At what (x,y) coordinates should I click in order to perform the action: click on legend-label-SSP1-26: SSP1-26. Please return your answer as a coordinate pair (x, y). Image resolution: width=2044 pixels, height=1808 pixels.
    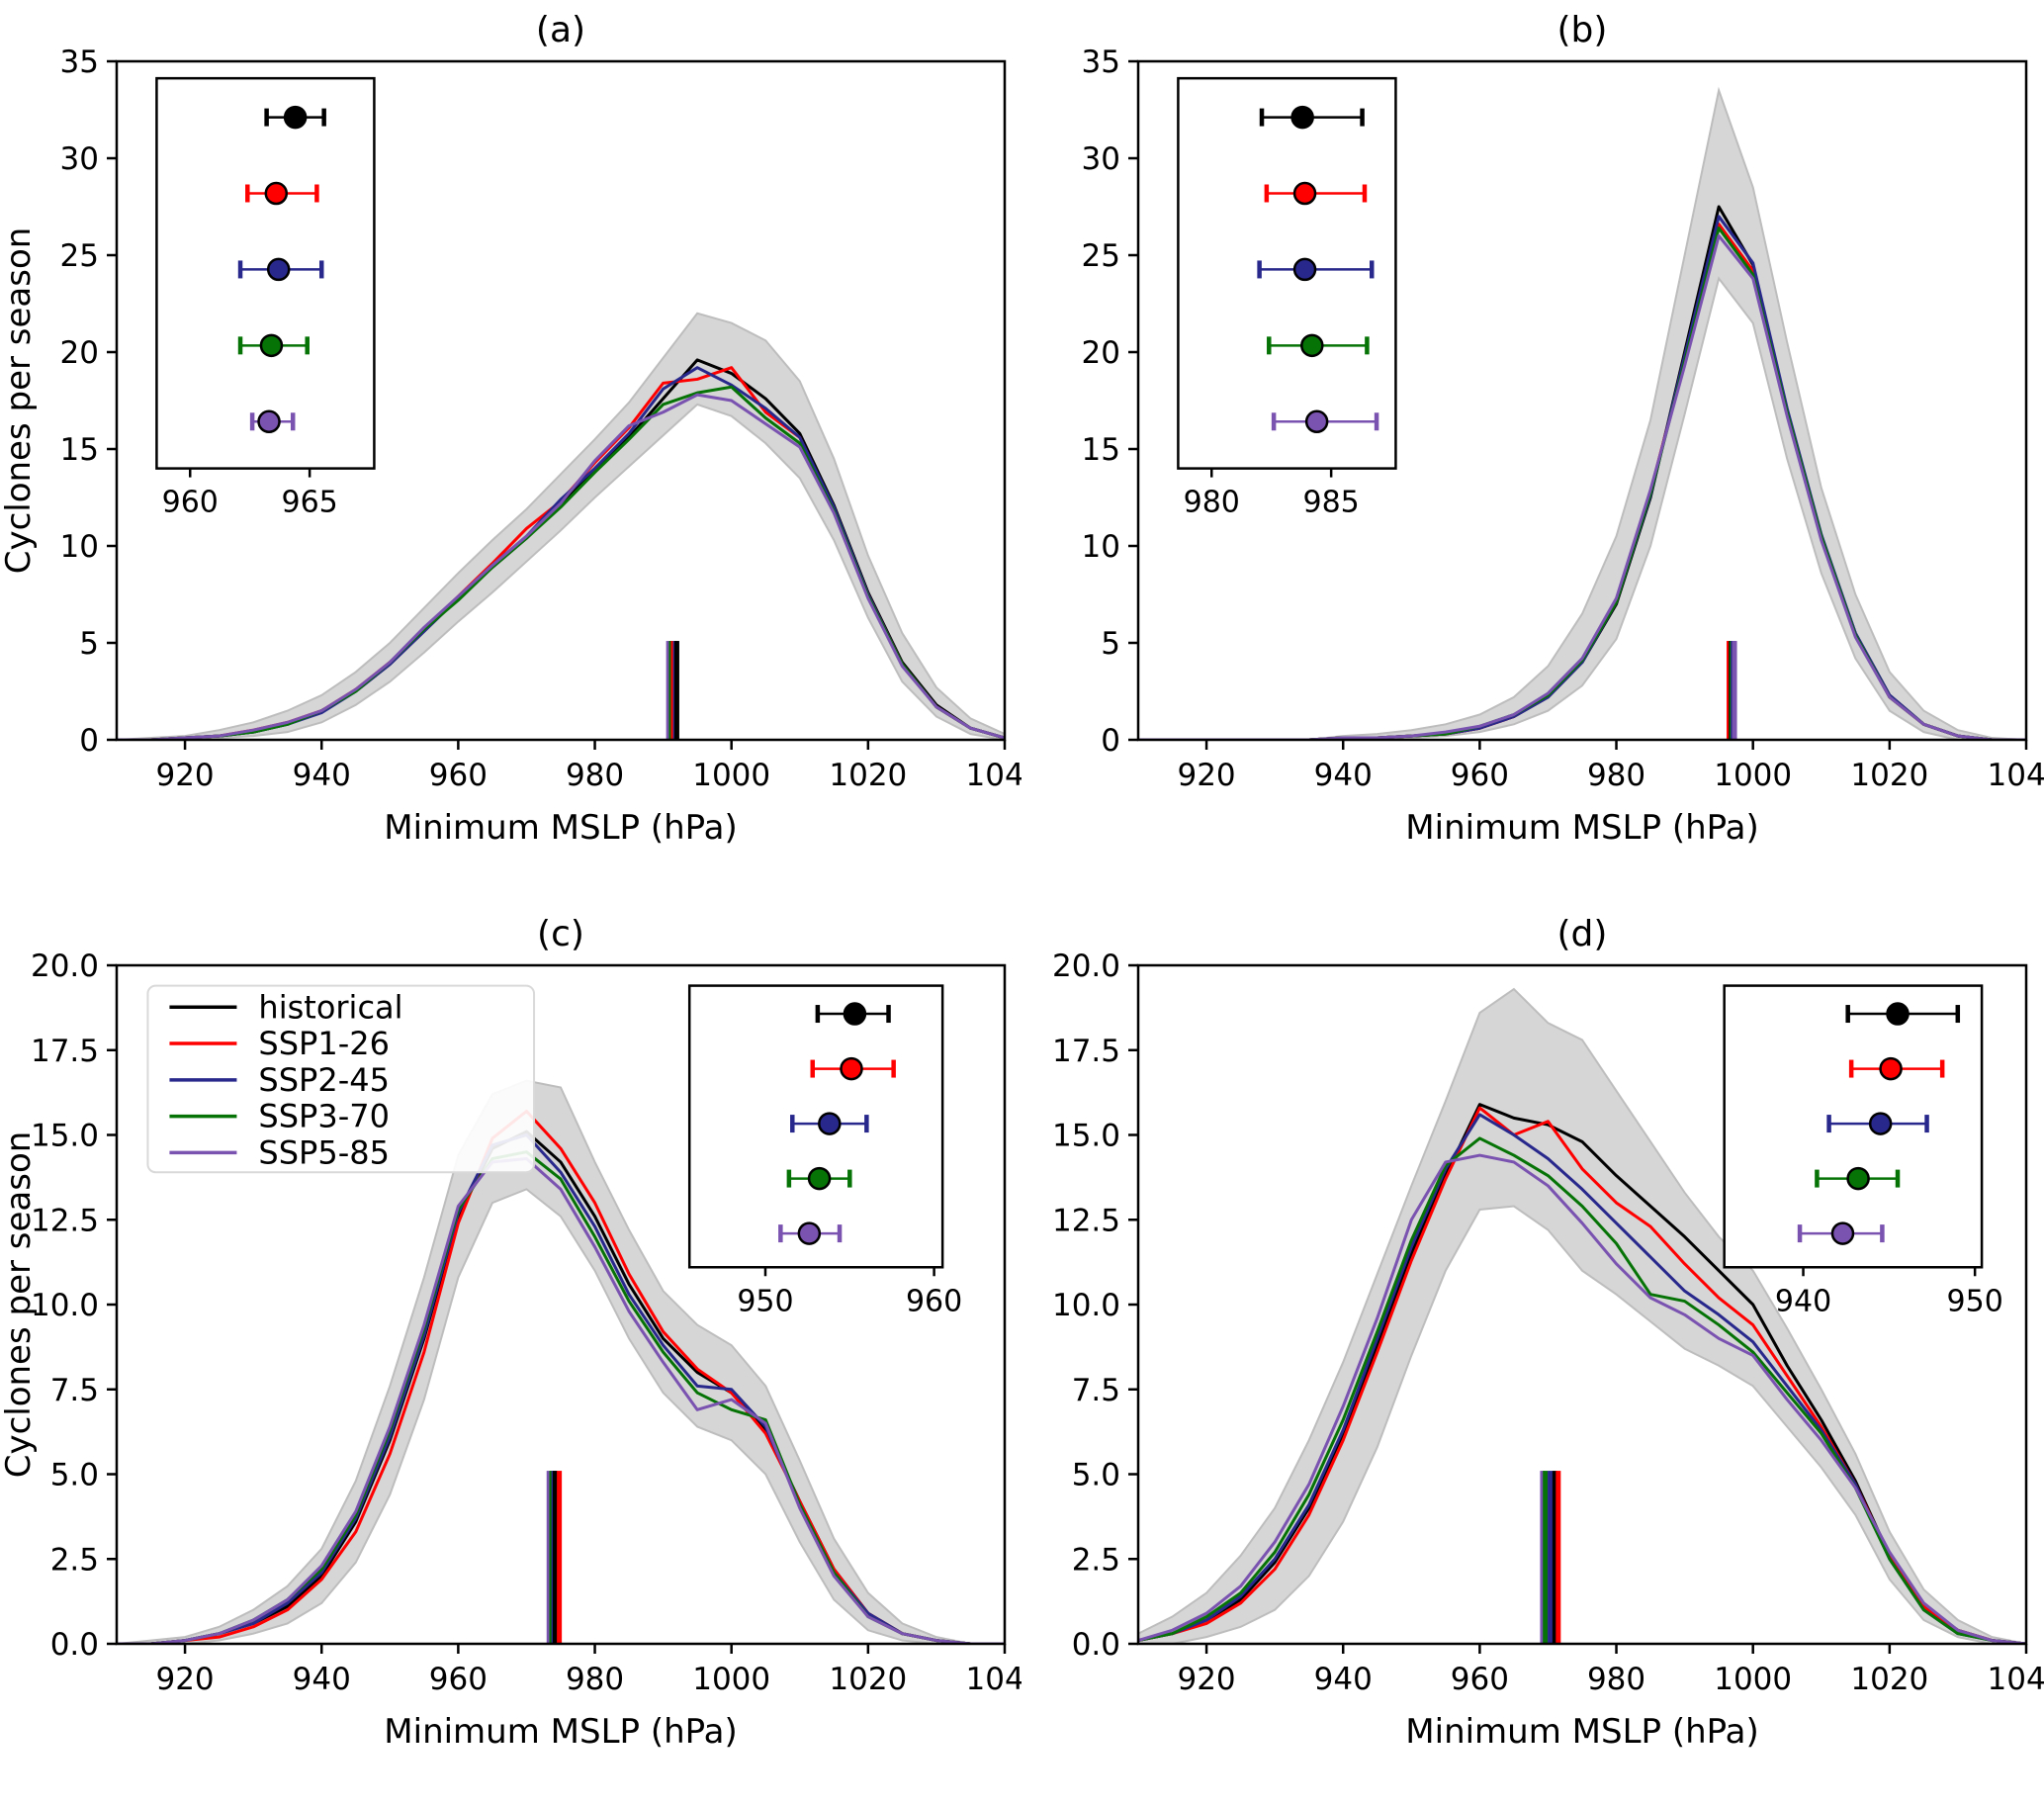
    Looking at the image, I should click on (324, 1043).